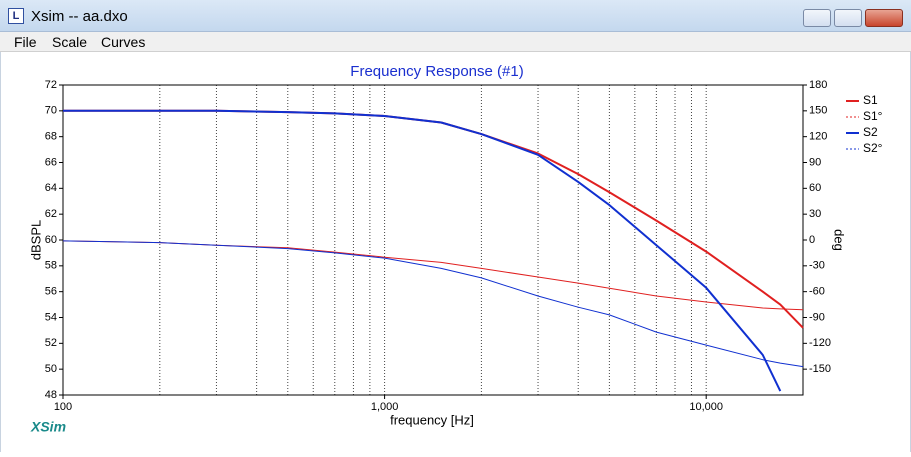 The height and width of the screenshot is (457, 911). What do you see at coordinates (51, 266) in the screenshot?
I see `y-tick-label: 58` at bounding box center [51, 266].